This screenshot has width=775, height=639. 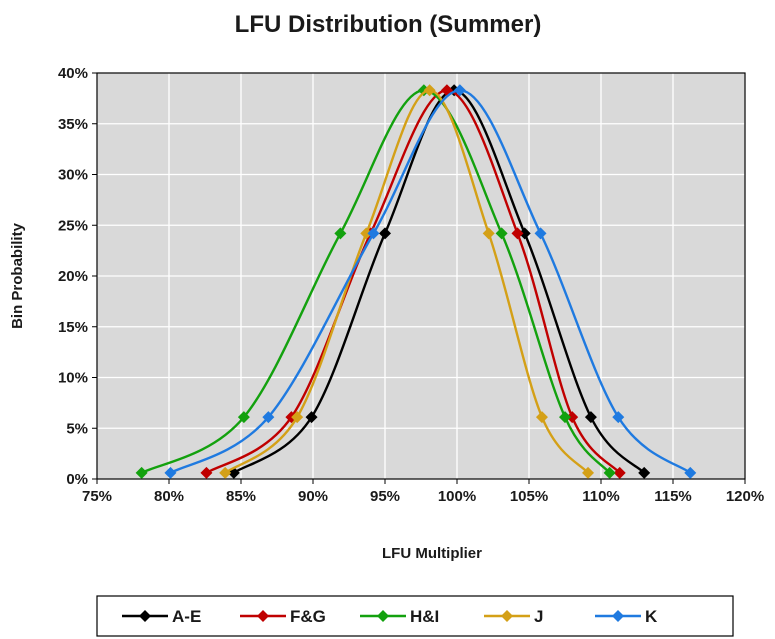 What do you see at coordinates (529, 496) in the screenshot?
I see `x-tick-label: 105%` at bounding box center [529, 496].